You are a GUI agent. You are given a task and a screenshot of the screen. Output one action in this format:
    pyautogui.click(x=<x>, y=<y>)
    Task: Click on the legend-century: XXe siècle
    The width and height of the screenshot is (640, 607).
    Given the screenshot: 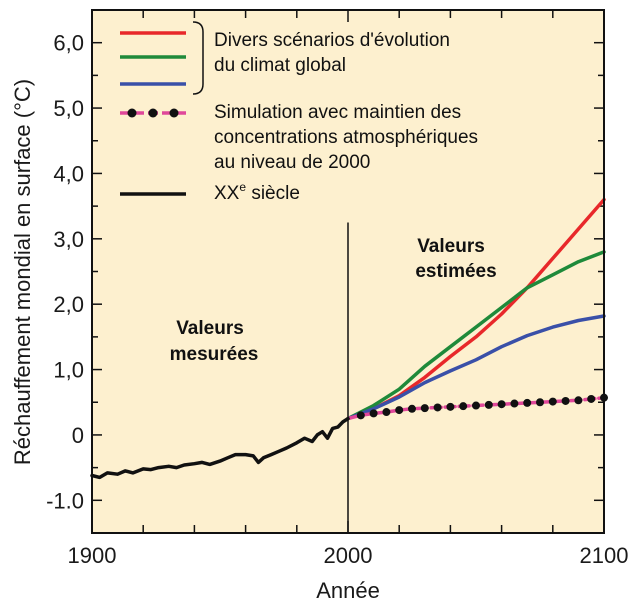 What is the action you would take?
    pyautogui.click(x=257, y=192)
    